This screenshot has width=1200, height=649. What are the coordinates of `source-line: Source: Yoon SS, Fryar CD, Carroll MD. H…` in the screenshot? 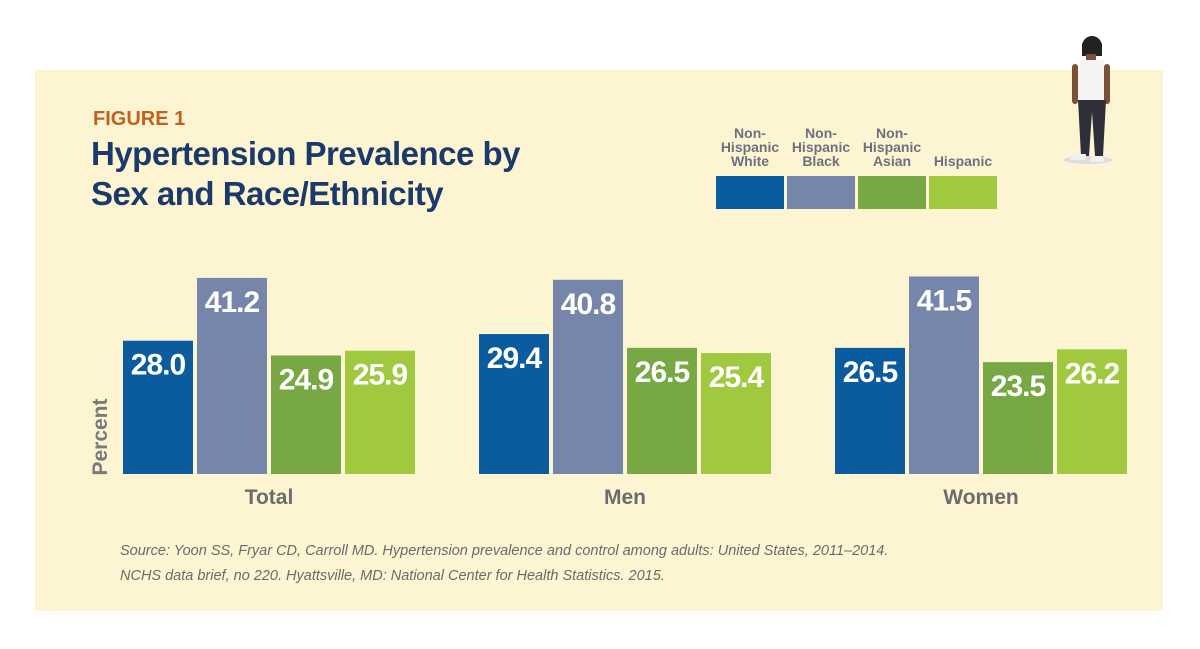 It's located at (504, 551).